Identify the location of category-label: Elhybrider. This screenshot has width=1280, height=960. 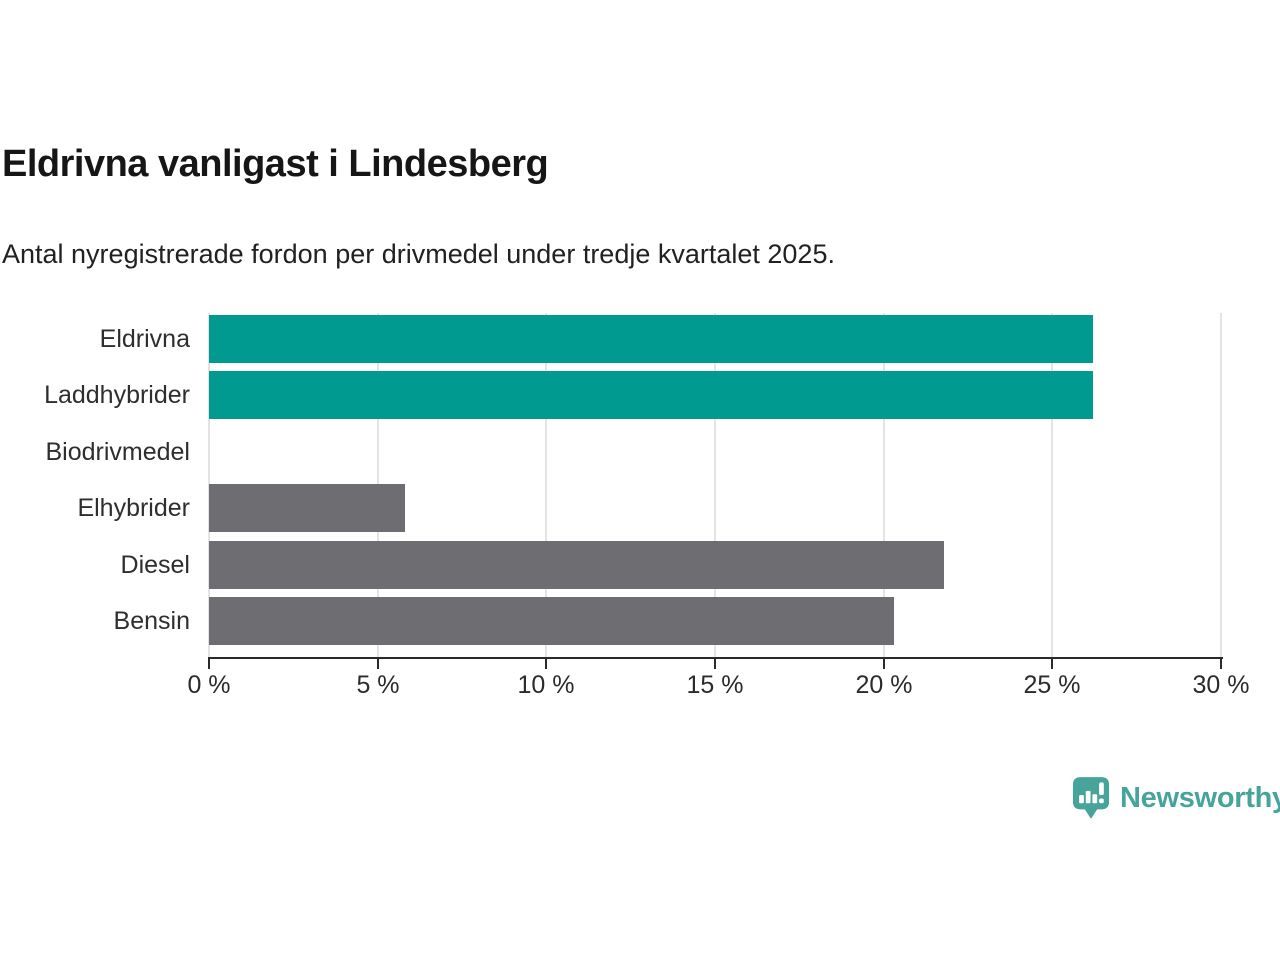
(133, 508).